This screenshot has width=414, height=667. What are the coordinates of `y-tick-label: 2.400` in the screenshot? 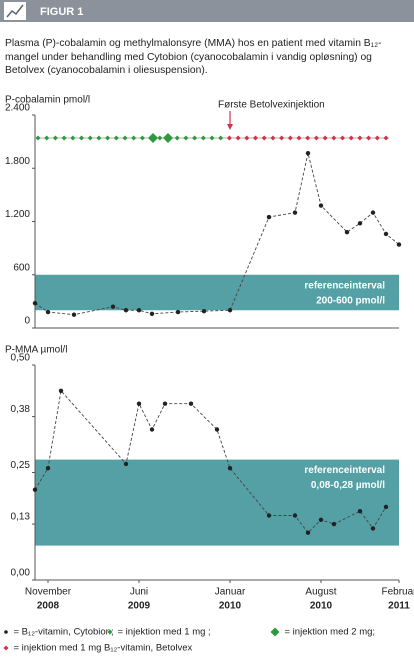 It's located at (17, 108).